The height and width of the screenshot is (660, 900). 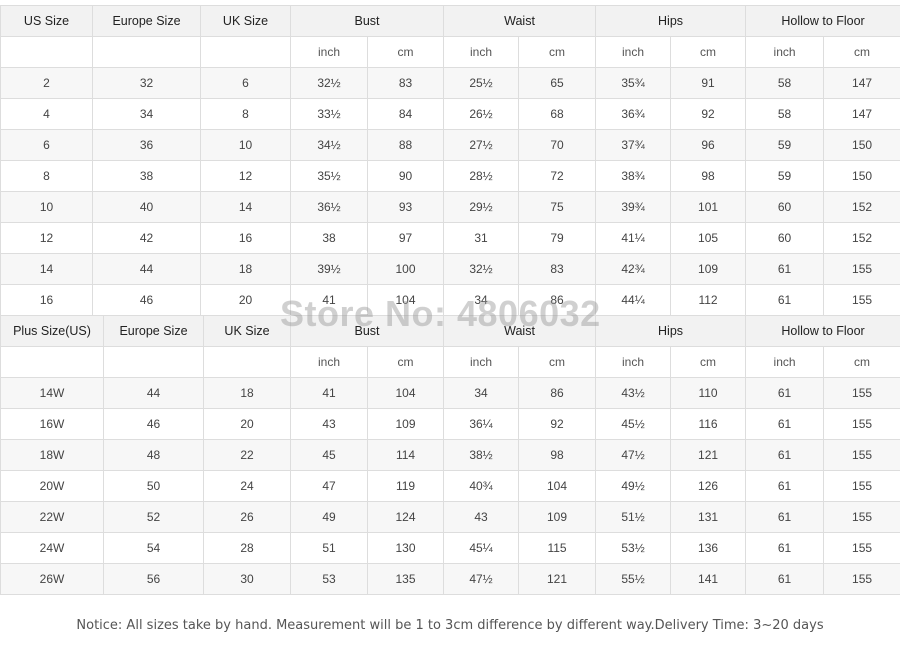 What do you see at coordinates (405, 486) in the screenshot?
I see `table-cell: 119` at bounding box center [405, 486].